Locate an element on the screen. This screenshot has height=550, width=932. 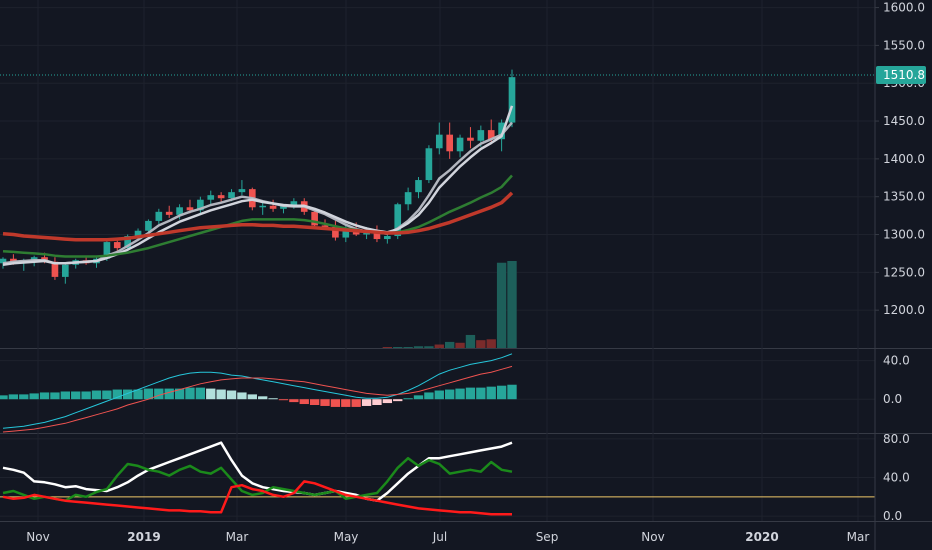
time-tick-label: 2020 is located at coordinates (761, 537).